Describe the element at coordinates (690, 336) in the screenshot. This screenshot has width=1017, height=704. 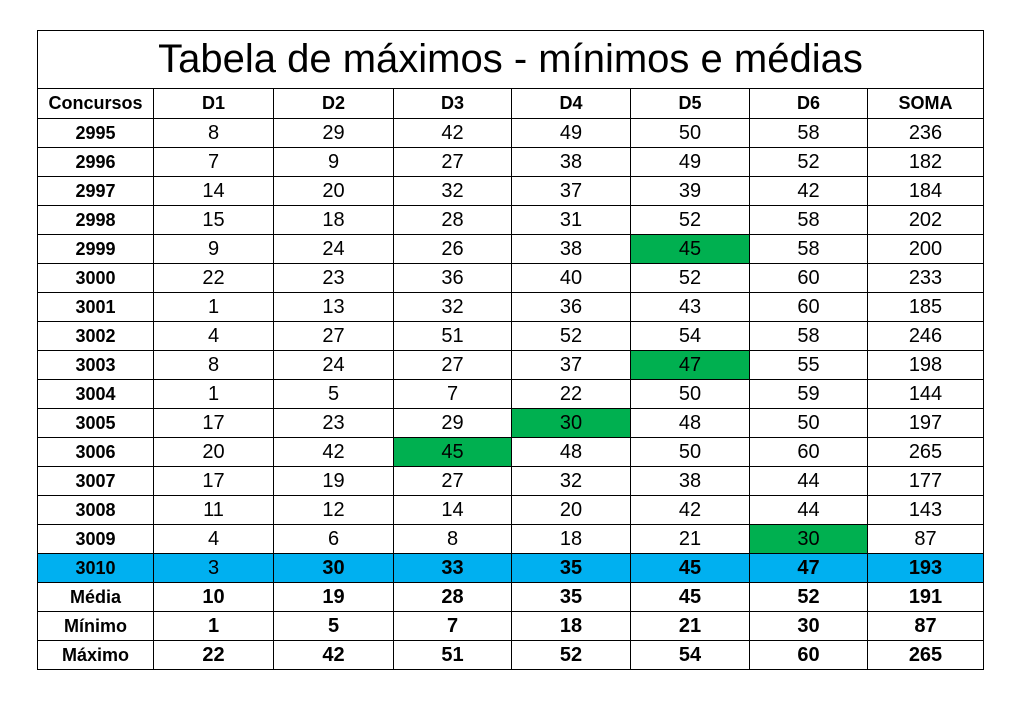
I see `cell: 54` at that location.